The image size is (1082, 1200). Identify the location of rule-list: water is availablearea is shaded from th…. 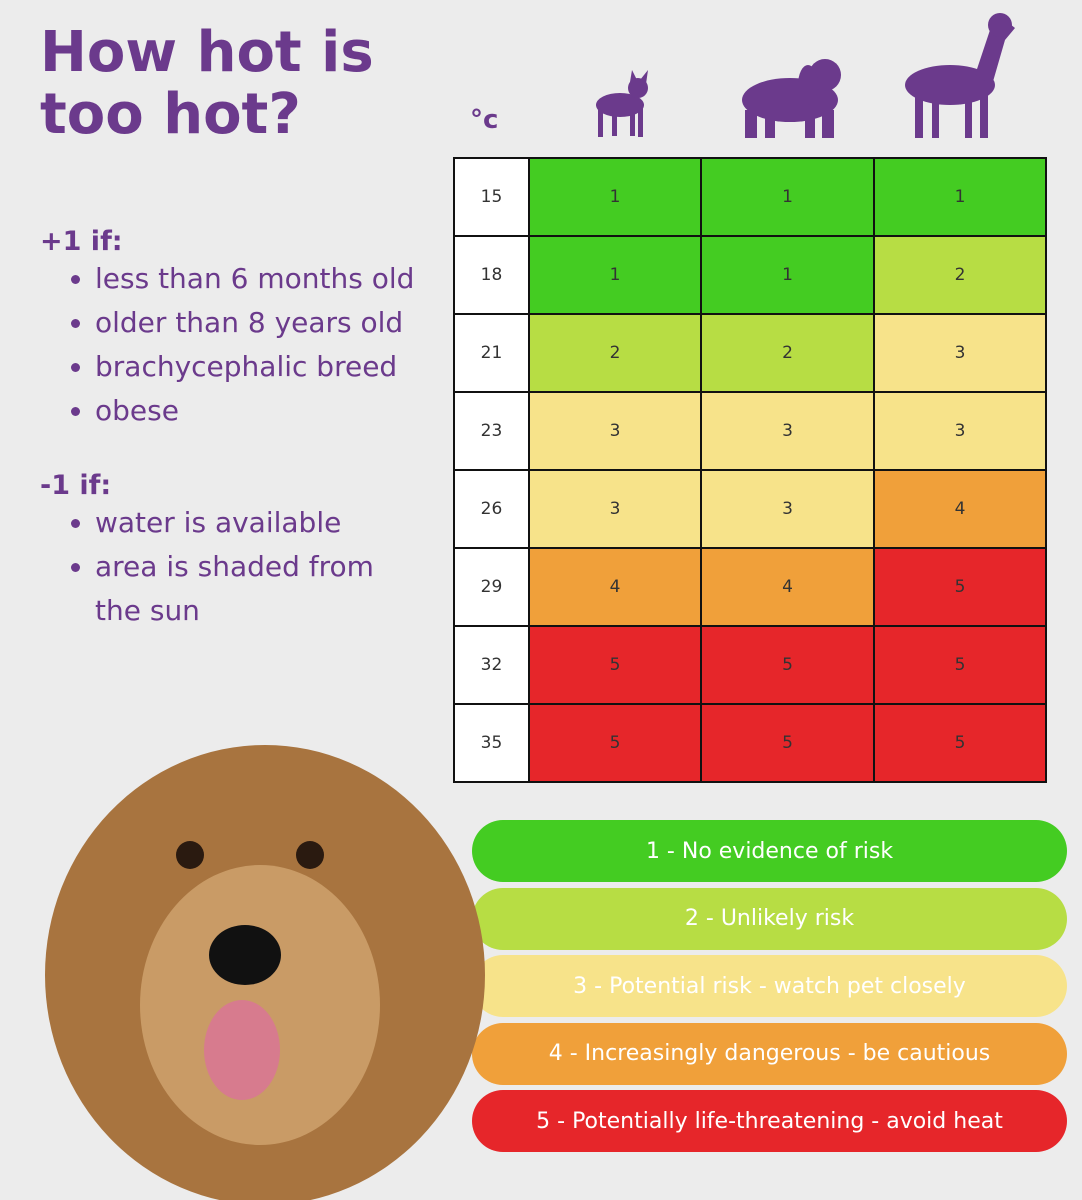
(225, 567).